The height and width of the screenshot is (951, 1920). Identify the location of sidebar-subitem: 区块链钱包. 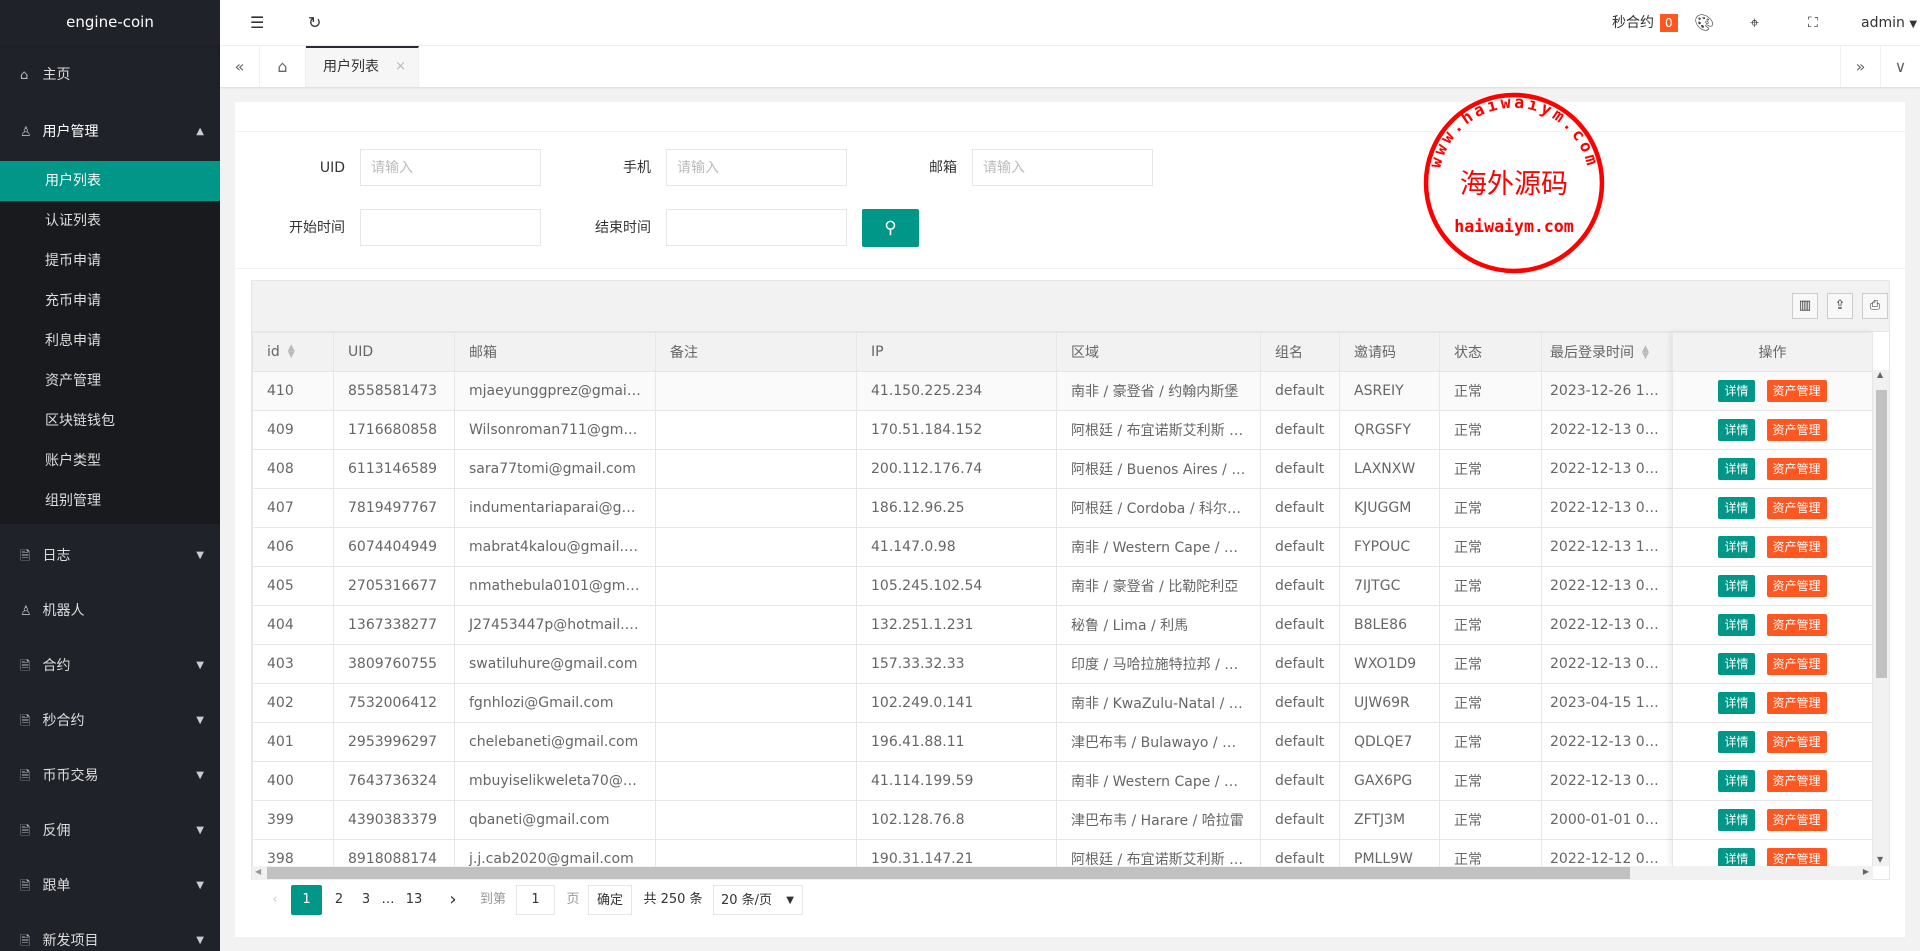
(80, 421).